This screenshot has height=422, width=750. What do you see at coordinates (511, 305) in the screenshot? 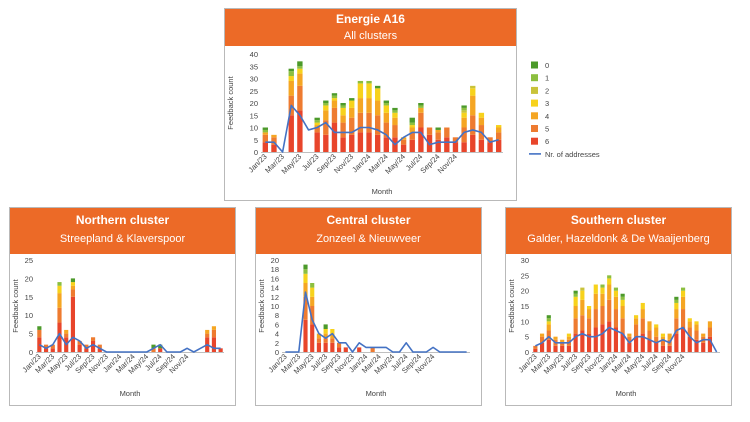
I see `y-axis-title: Feedback count` at bounding box center [511, 305].